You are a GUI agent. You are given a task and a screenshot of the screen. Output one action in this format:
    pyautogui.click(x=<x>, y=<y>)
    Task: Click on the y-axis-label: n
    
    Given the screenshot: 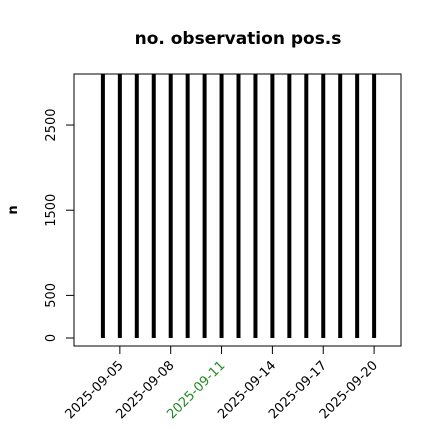 What is the action you would take?
    pyautogui.click(x=13, y=209)
    